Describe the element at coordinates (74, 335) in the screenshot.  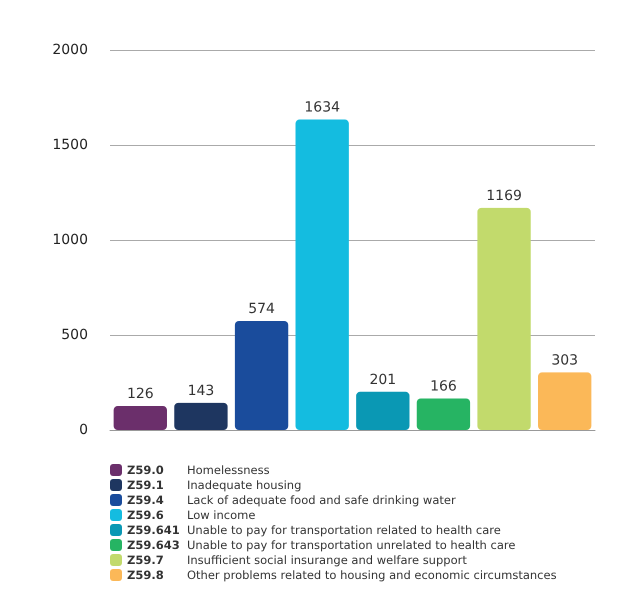
I see `y-tick-label: 500` at that location.